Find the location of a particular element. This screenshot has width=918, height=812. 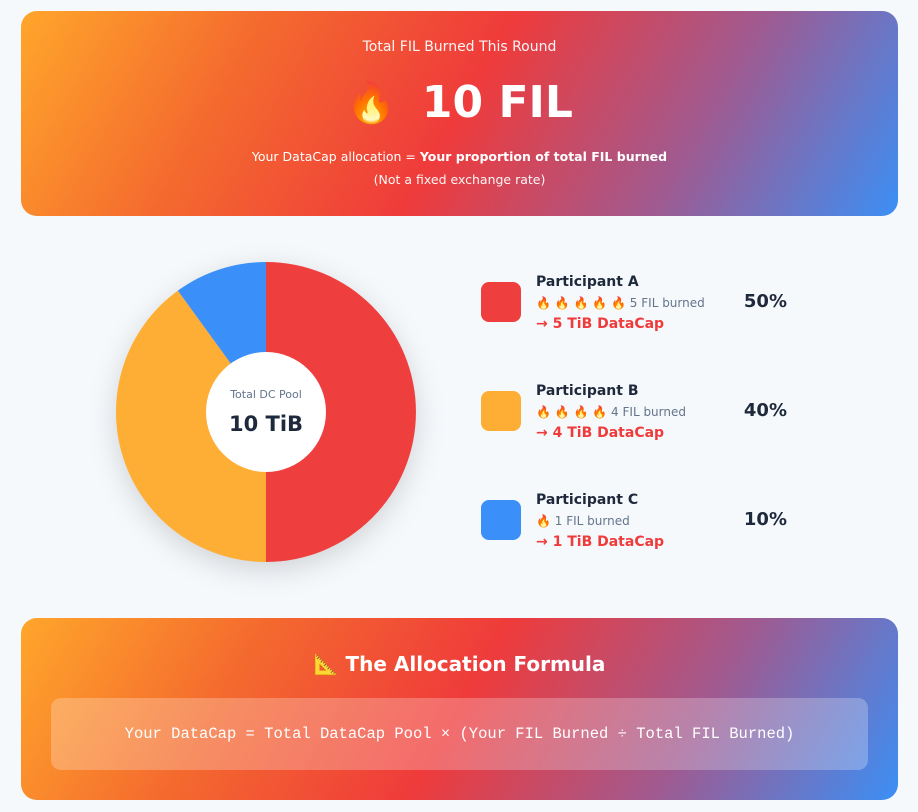

allocation-text: Your DataCap allocation = is located at coordinates (335, 156).